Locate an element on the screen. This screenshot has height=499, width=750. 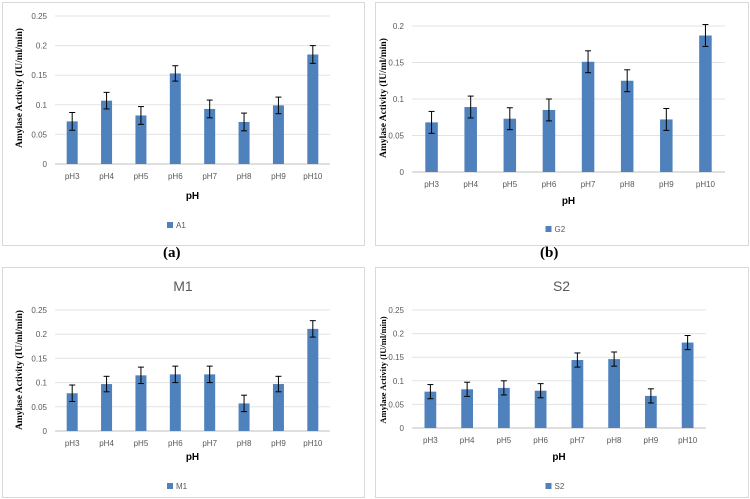
chart-title: M1 is located at coordinates (183, 286).